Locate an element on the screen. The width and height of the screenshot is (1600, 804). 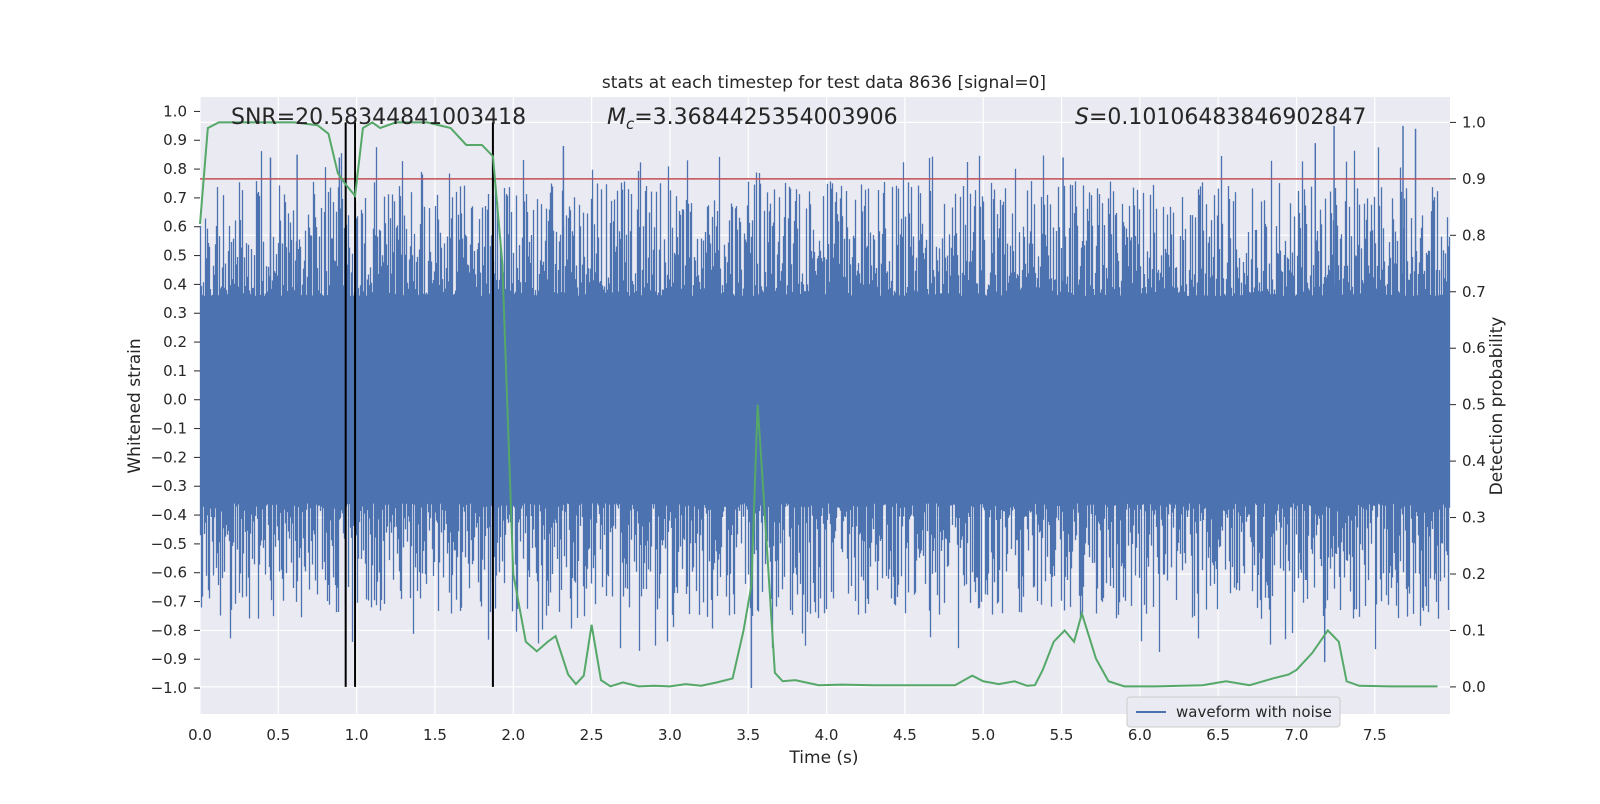
x-axis-label: Time (s) is located at coordinates (823, 758).